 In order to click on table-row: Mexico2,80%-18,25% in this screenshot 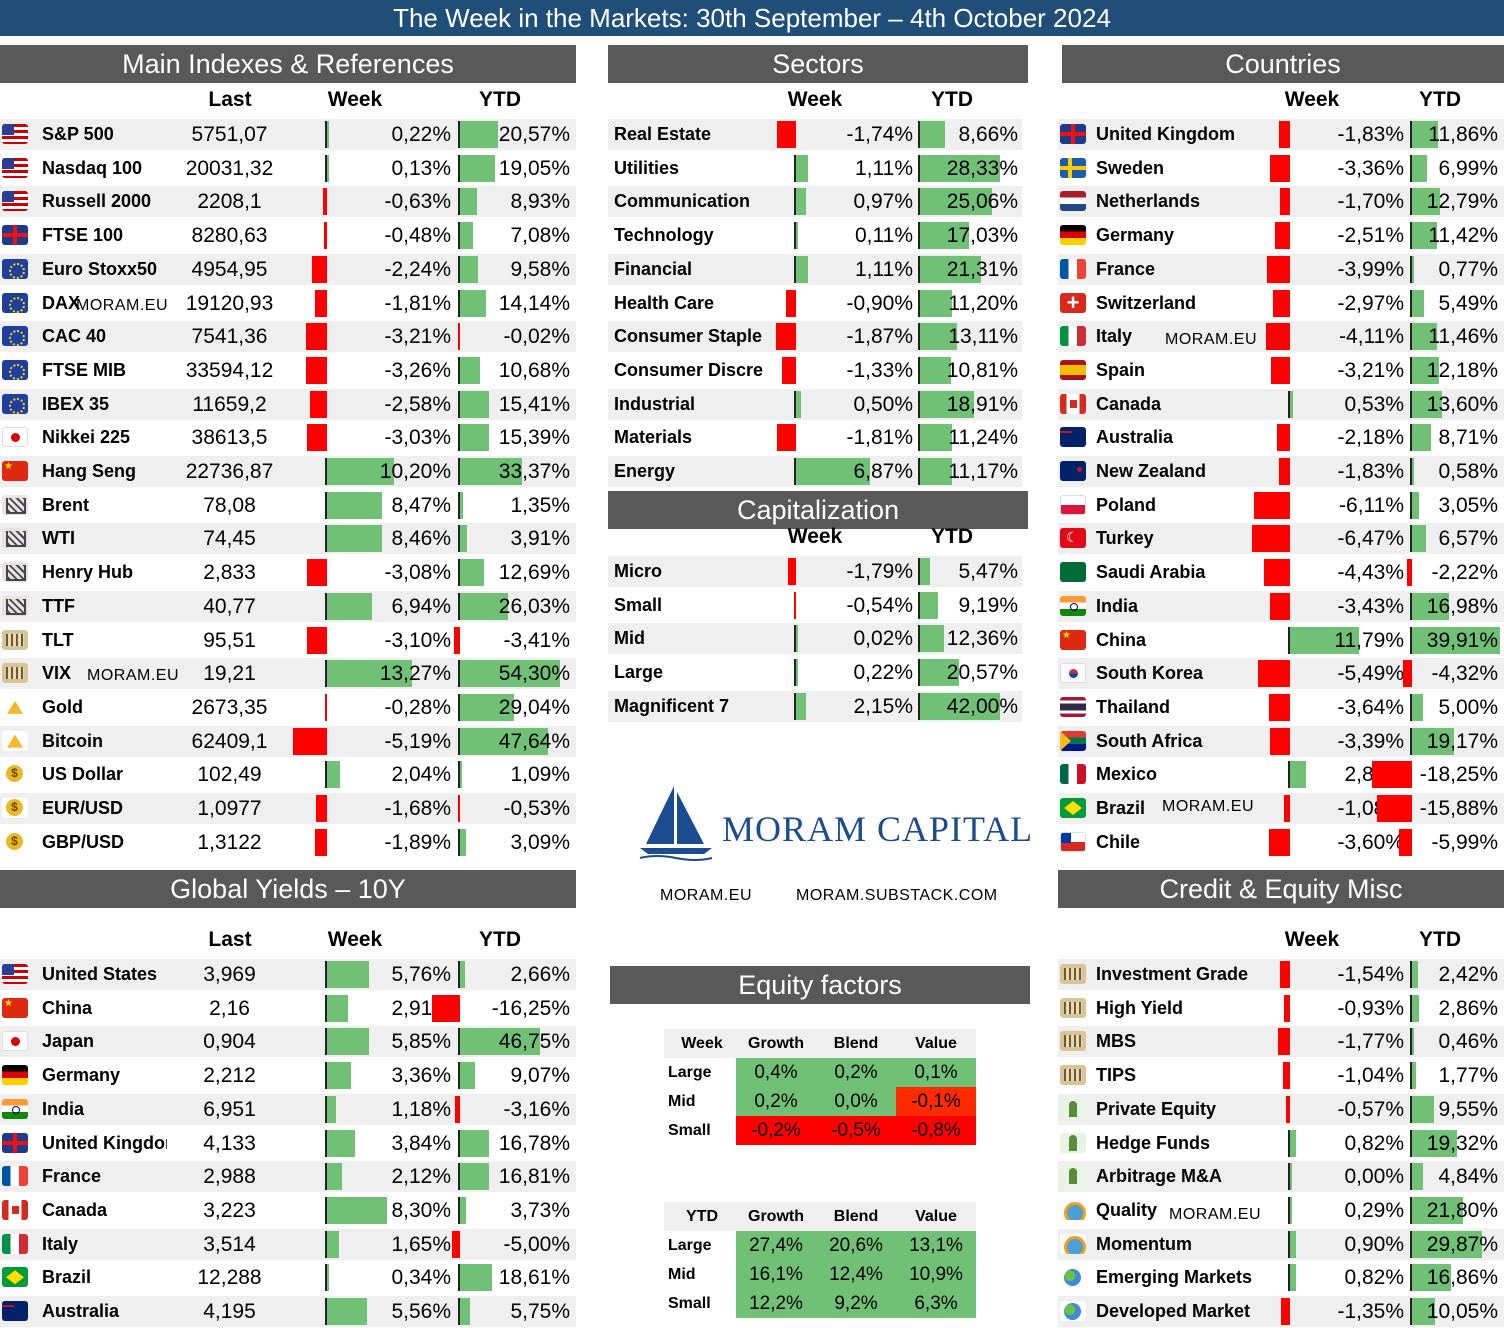, I will do `click(1281, 774)`.